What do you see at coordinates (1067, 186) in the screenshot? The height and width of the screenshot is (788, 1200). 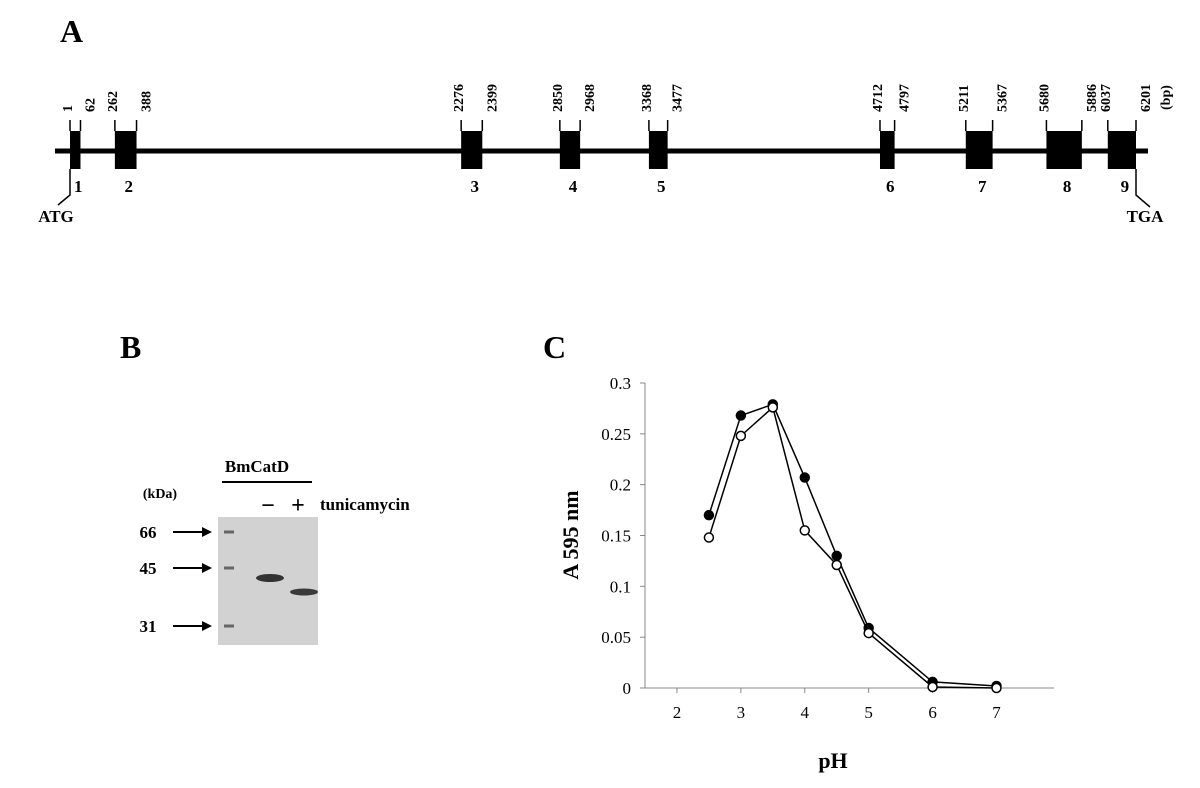 I see `exon-number: 8` at bounding box center [1067, 186].